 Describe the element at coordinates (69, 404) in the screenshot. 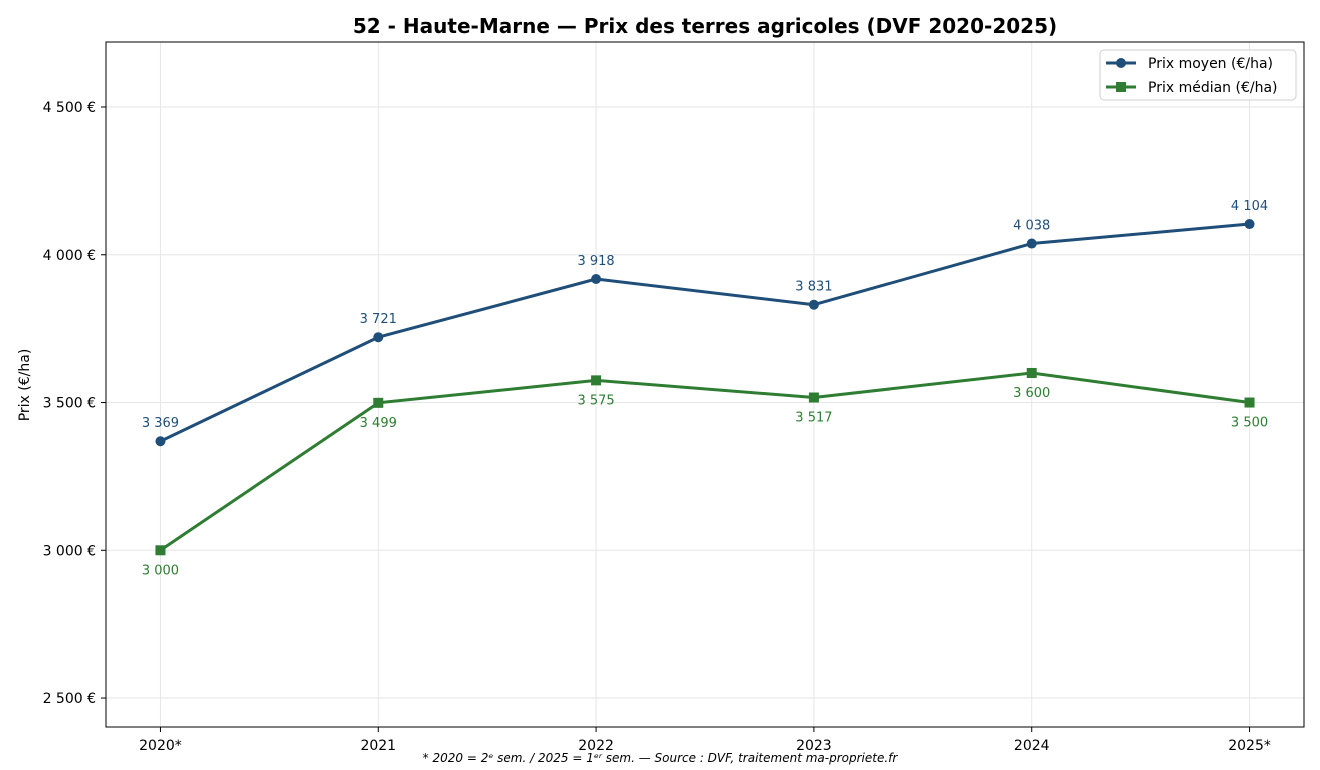

I see `y-tick-label: 3 500 €` at that location.